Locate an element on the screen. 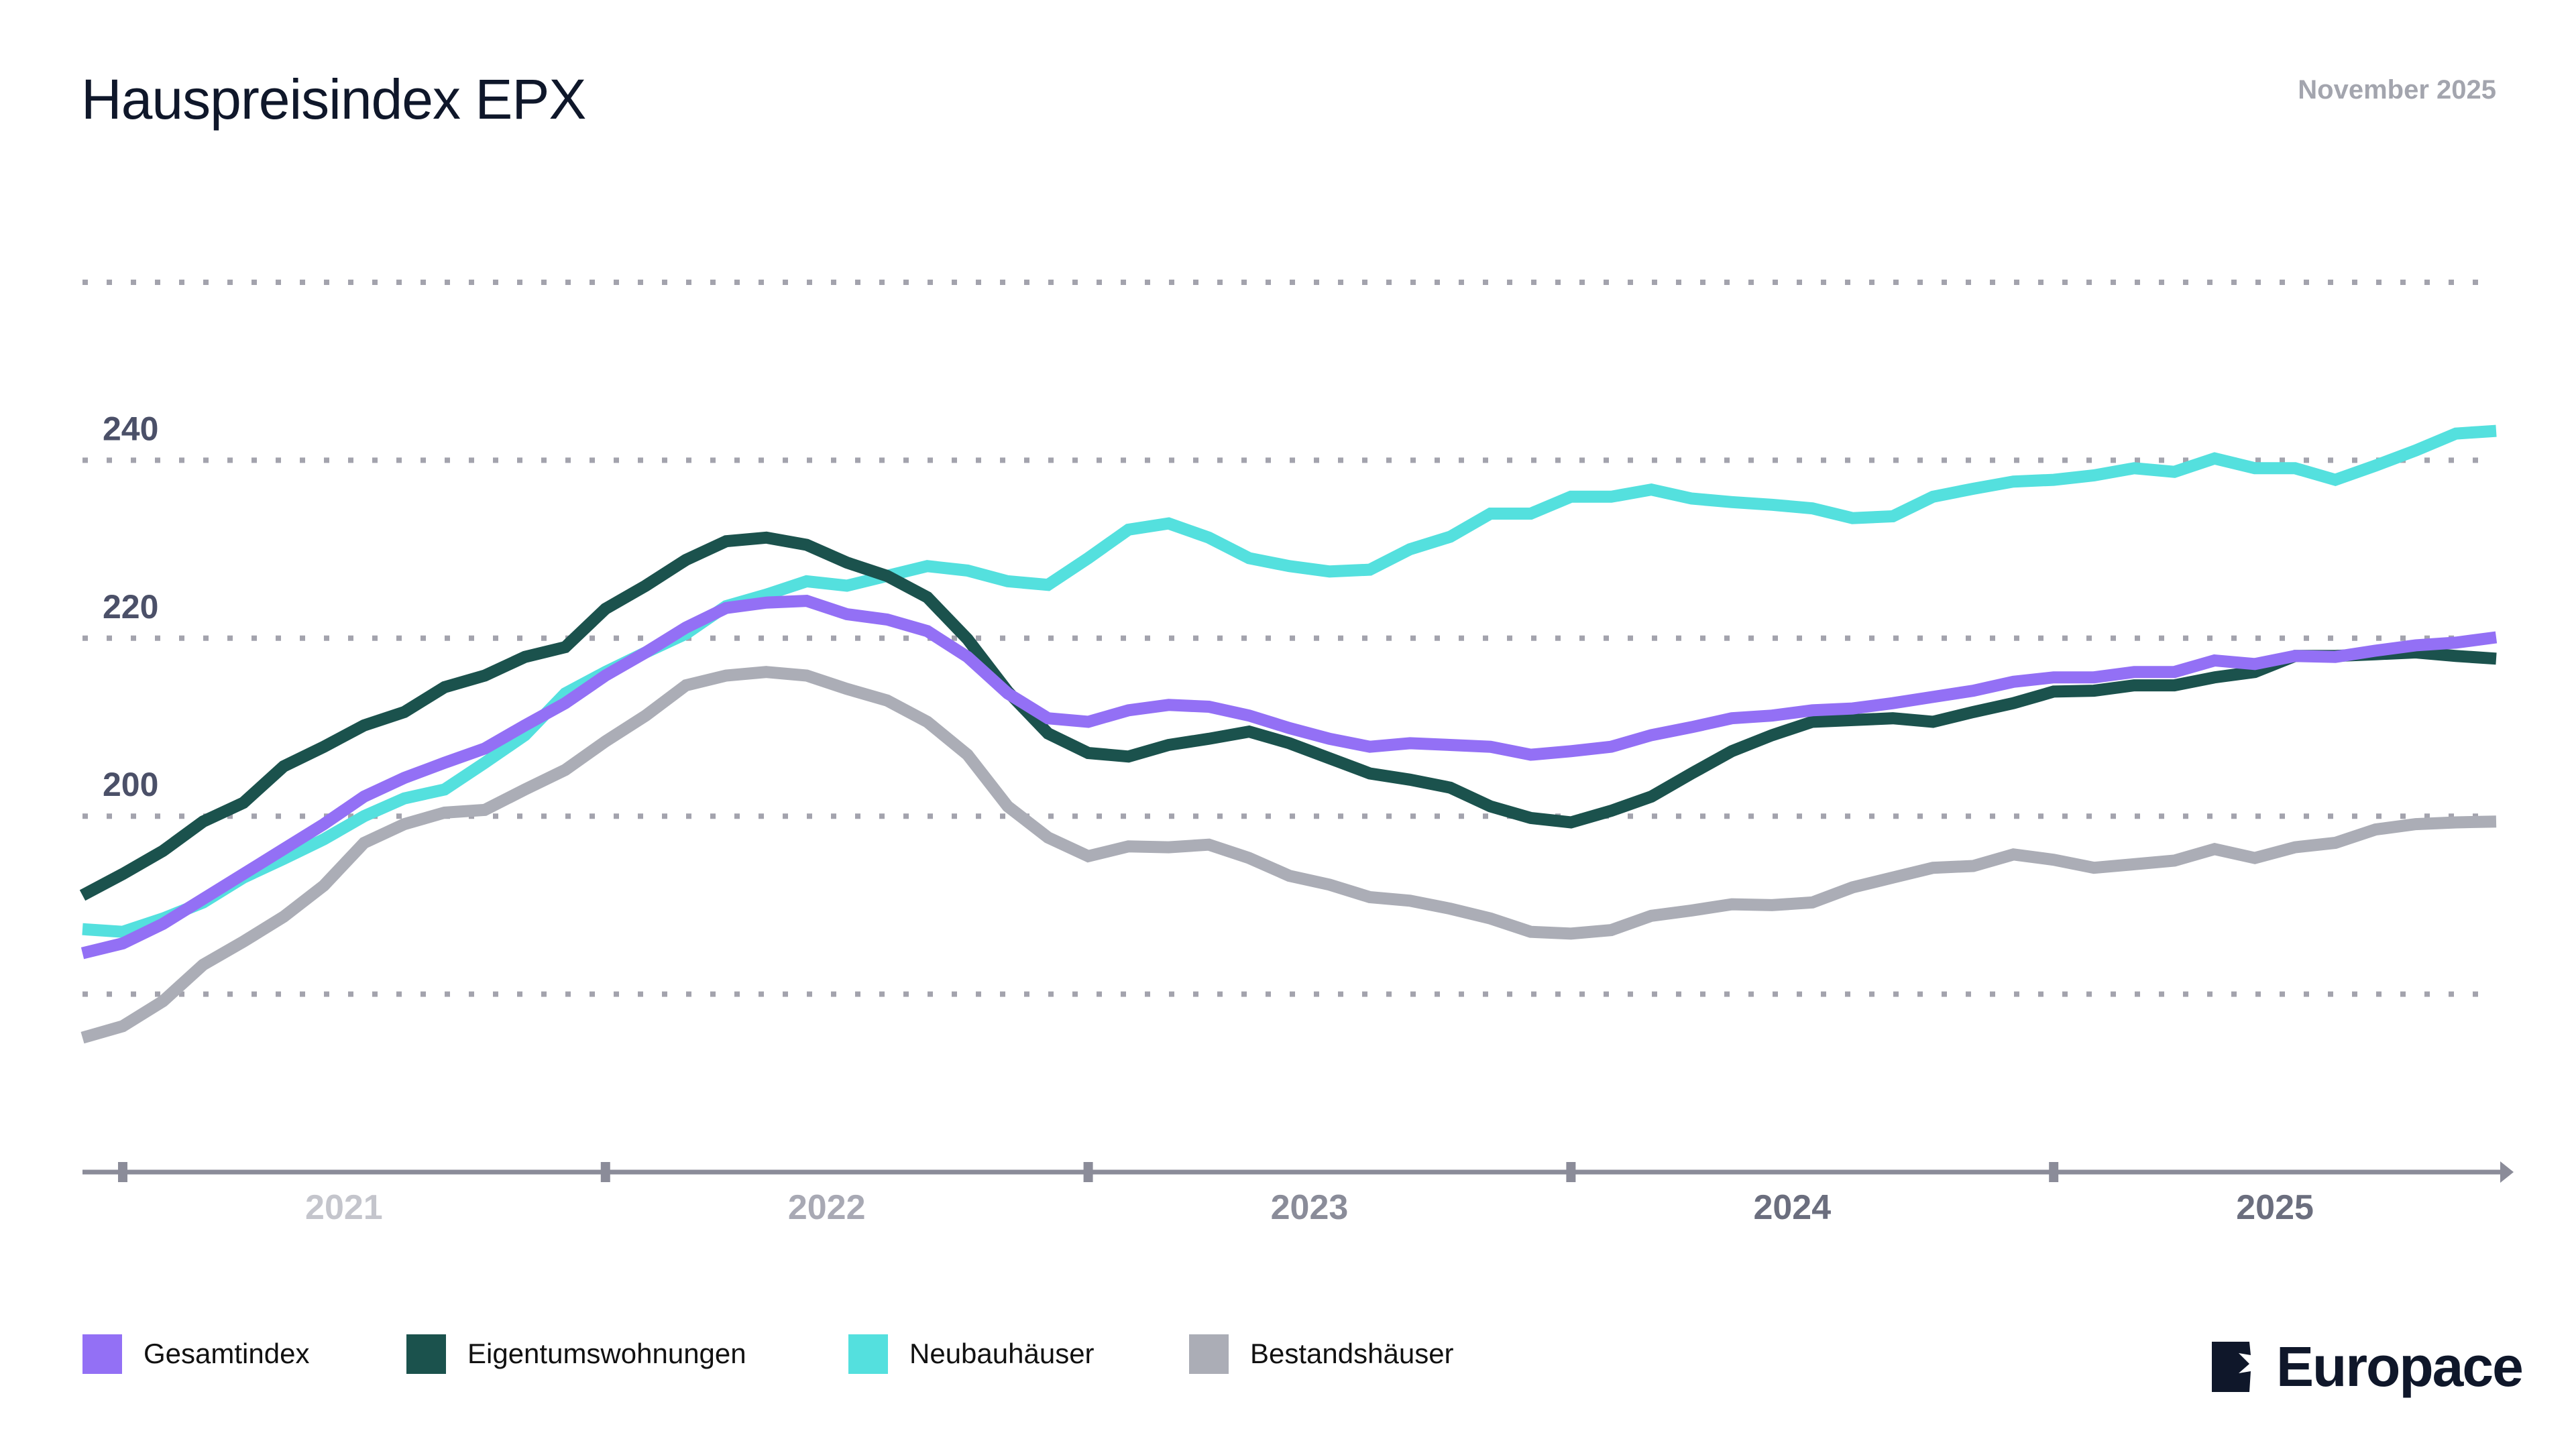 Image resolution: width=2576 pixels, height=1449 pixels. y-axis-labels: 200 220 240 is located at coordinates (130, 606).